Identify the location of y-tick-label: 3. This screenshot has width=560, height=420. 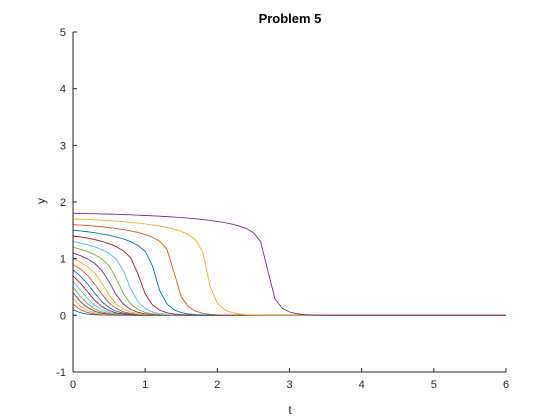
(63, 146).